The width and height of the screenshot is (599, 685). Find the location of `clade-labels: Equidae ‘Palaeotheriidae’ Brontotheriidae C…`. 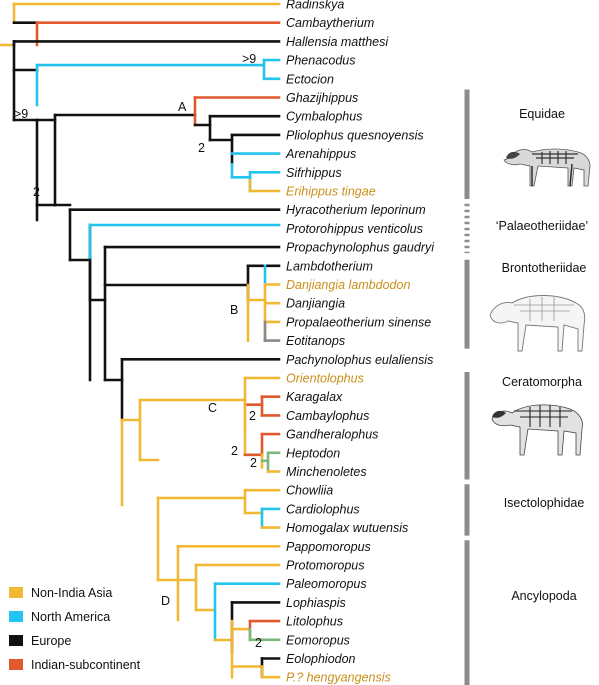

clade-labels: Equidae ‘Palaeotheriidae’ Brontotheriidae C… is located at coordinates (542, 355).